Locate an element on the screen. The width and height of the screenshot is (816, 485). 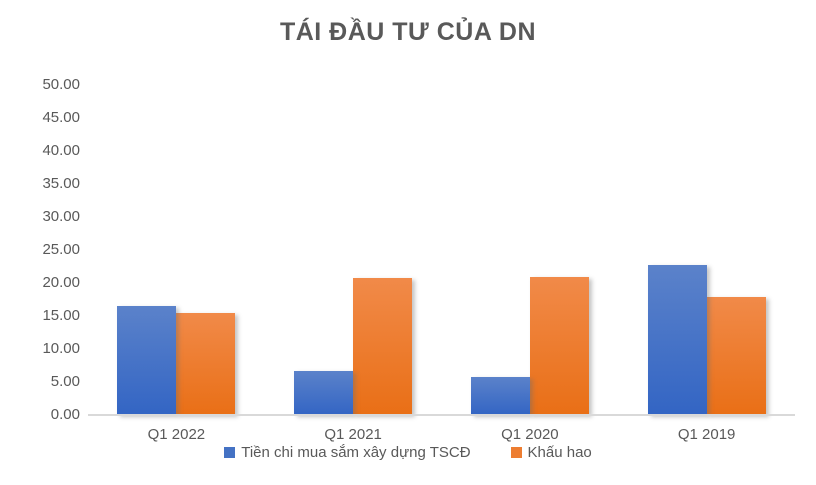
bar-series0-q1-2022 is located at coordinates (147, 360).